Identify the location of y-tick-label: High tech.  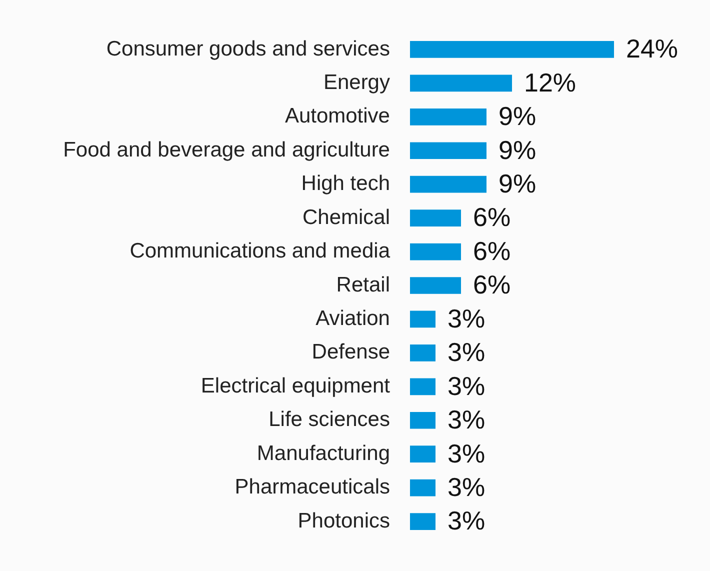
(345, 184).